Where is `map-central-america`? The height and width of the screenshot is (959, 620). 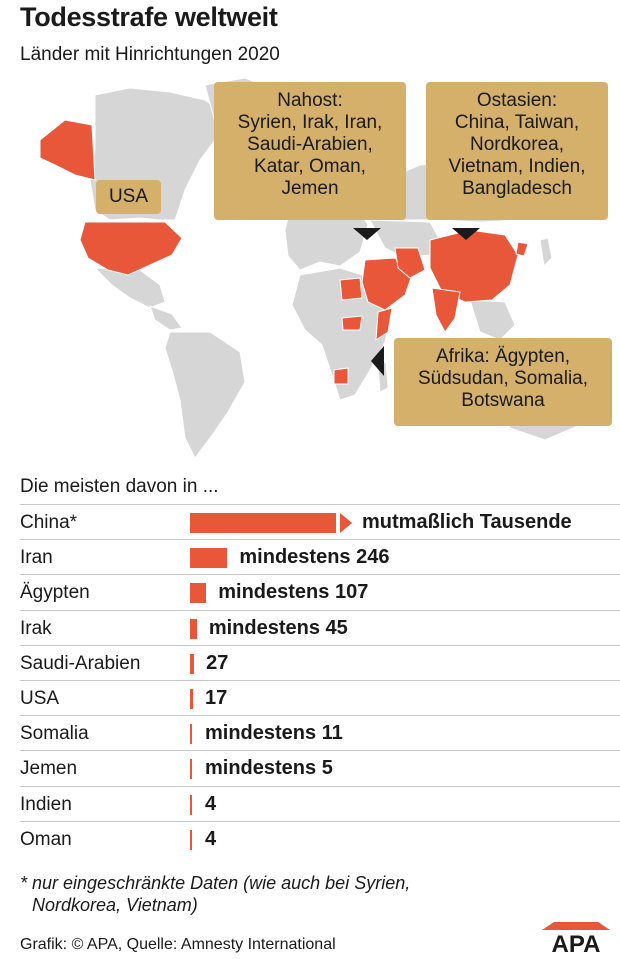
map-central-america is located at coordinates (166, 318).